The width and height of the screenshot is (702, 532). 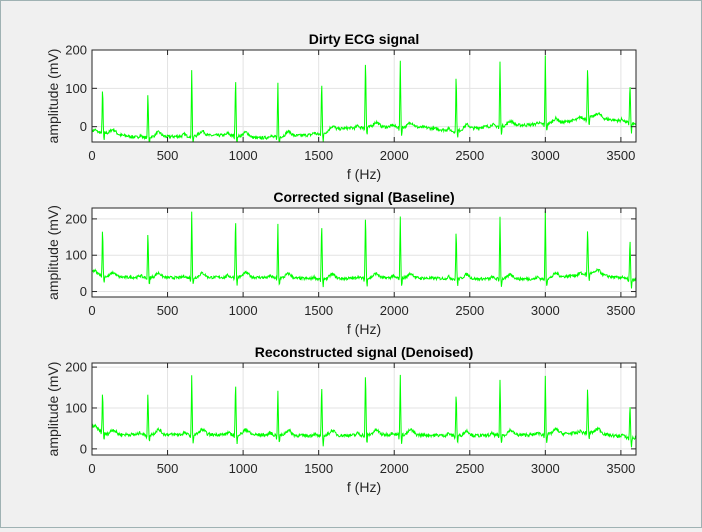 I want to click on chart-title: Reconstructed signal (Denoised), so click(x=364, y=352).